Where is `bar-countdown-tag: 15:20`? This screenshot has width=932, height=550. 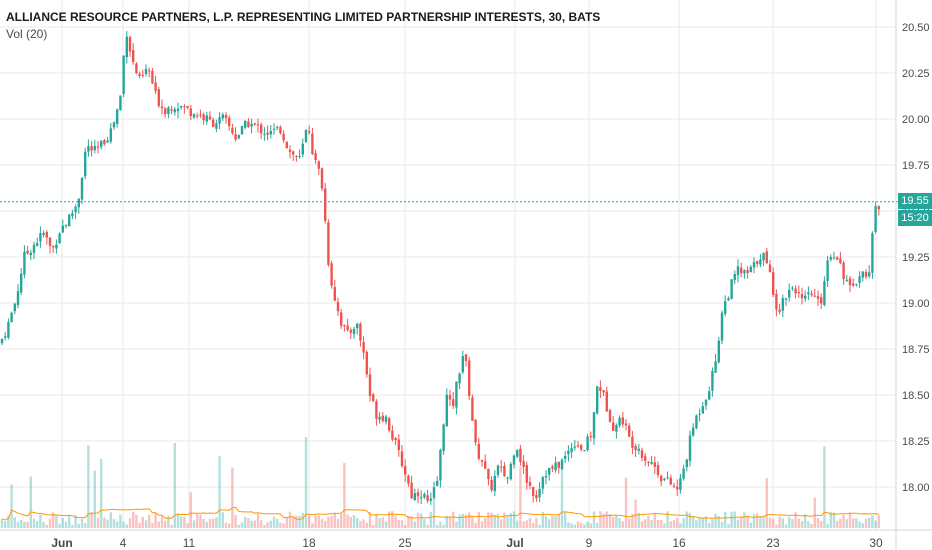
bar-countdown-tag: 15:20 is located at coordinates (915, 218).